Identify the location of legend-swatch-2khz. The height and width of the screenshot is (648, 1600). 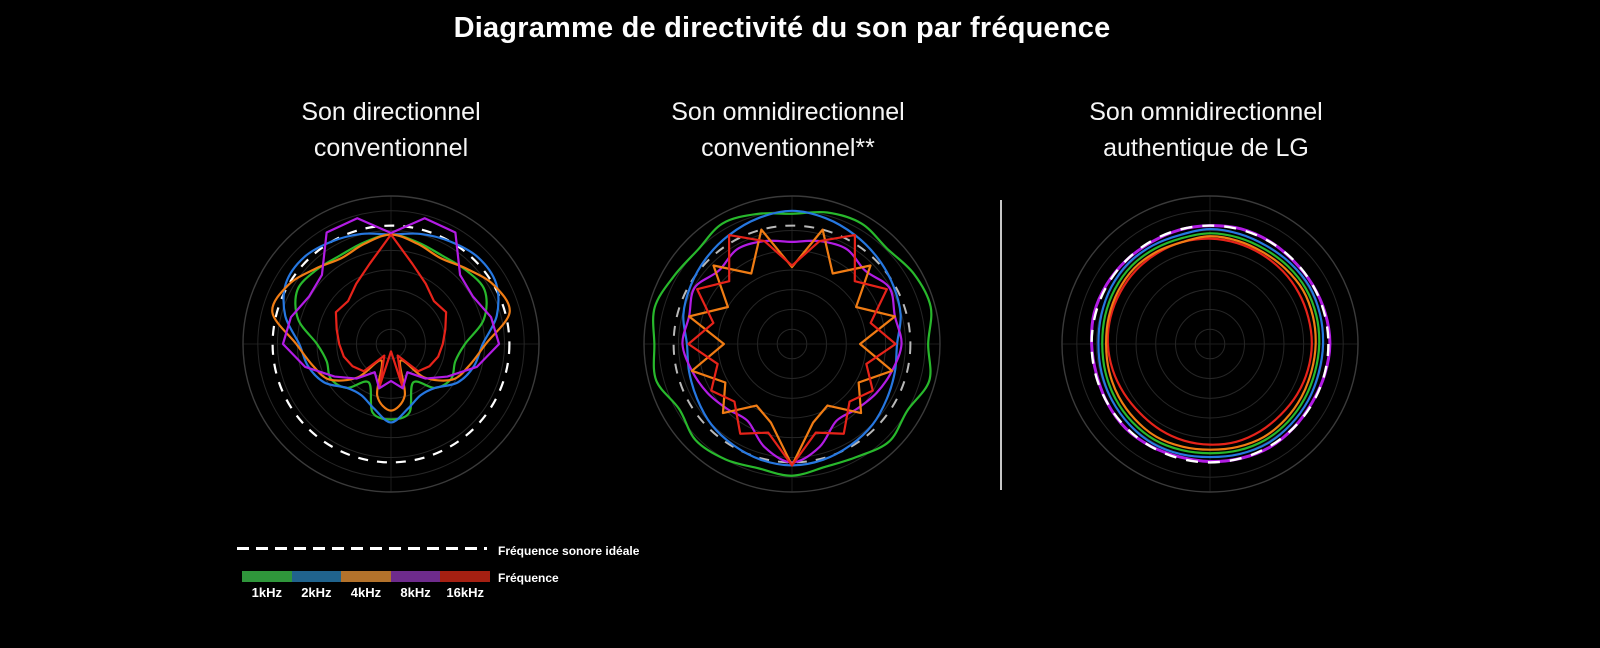
(316, 576).